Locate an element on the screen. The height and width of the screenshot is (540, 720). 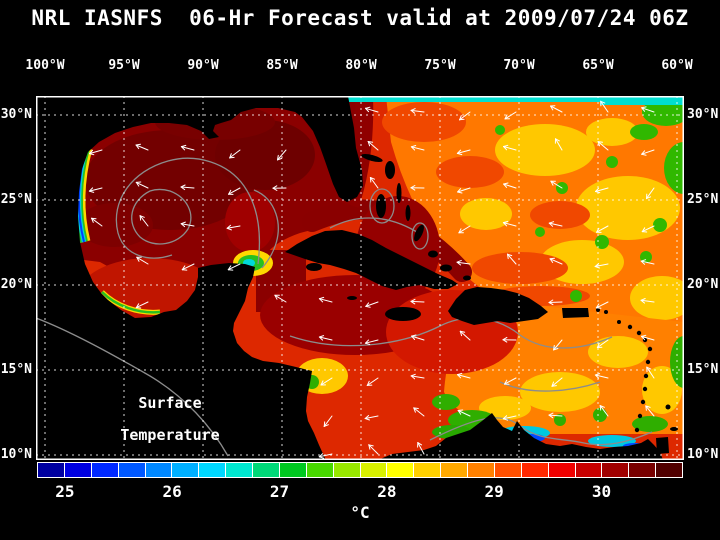
colorbar-tick: 28 is located at coordinates (387, 491).